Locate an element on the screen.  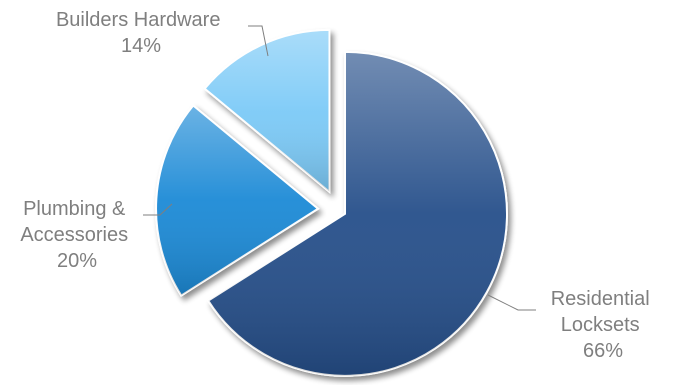
slice-label-line: Builders Hardware is located at coordinates (138, 20).